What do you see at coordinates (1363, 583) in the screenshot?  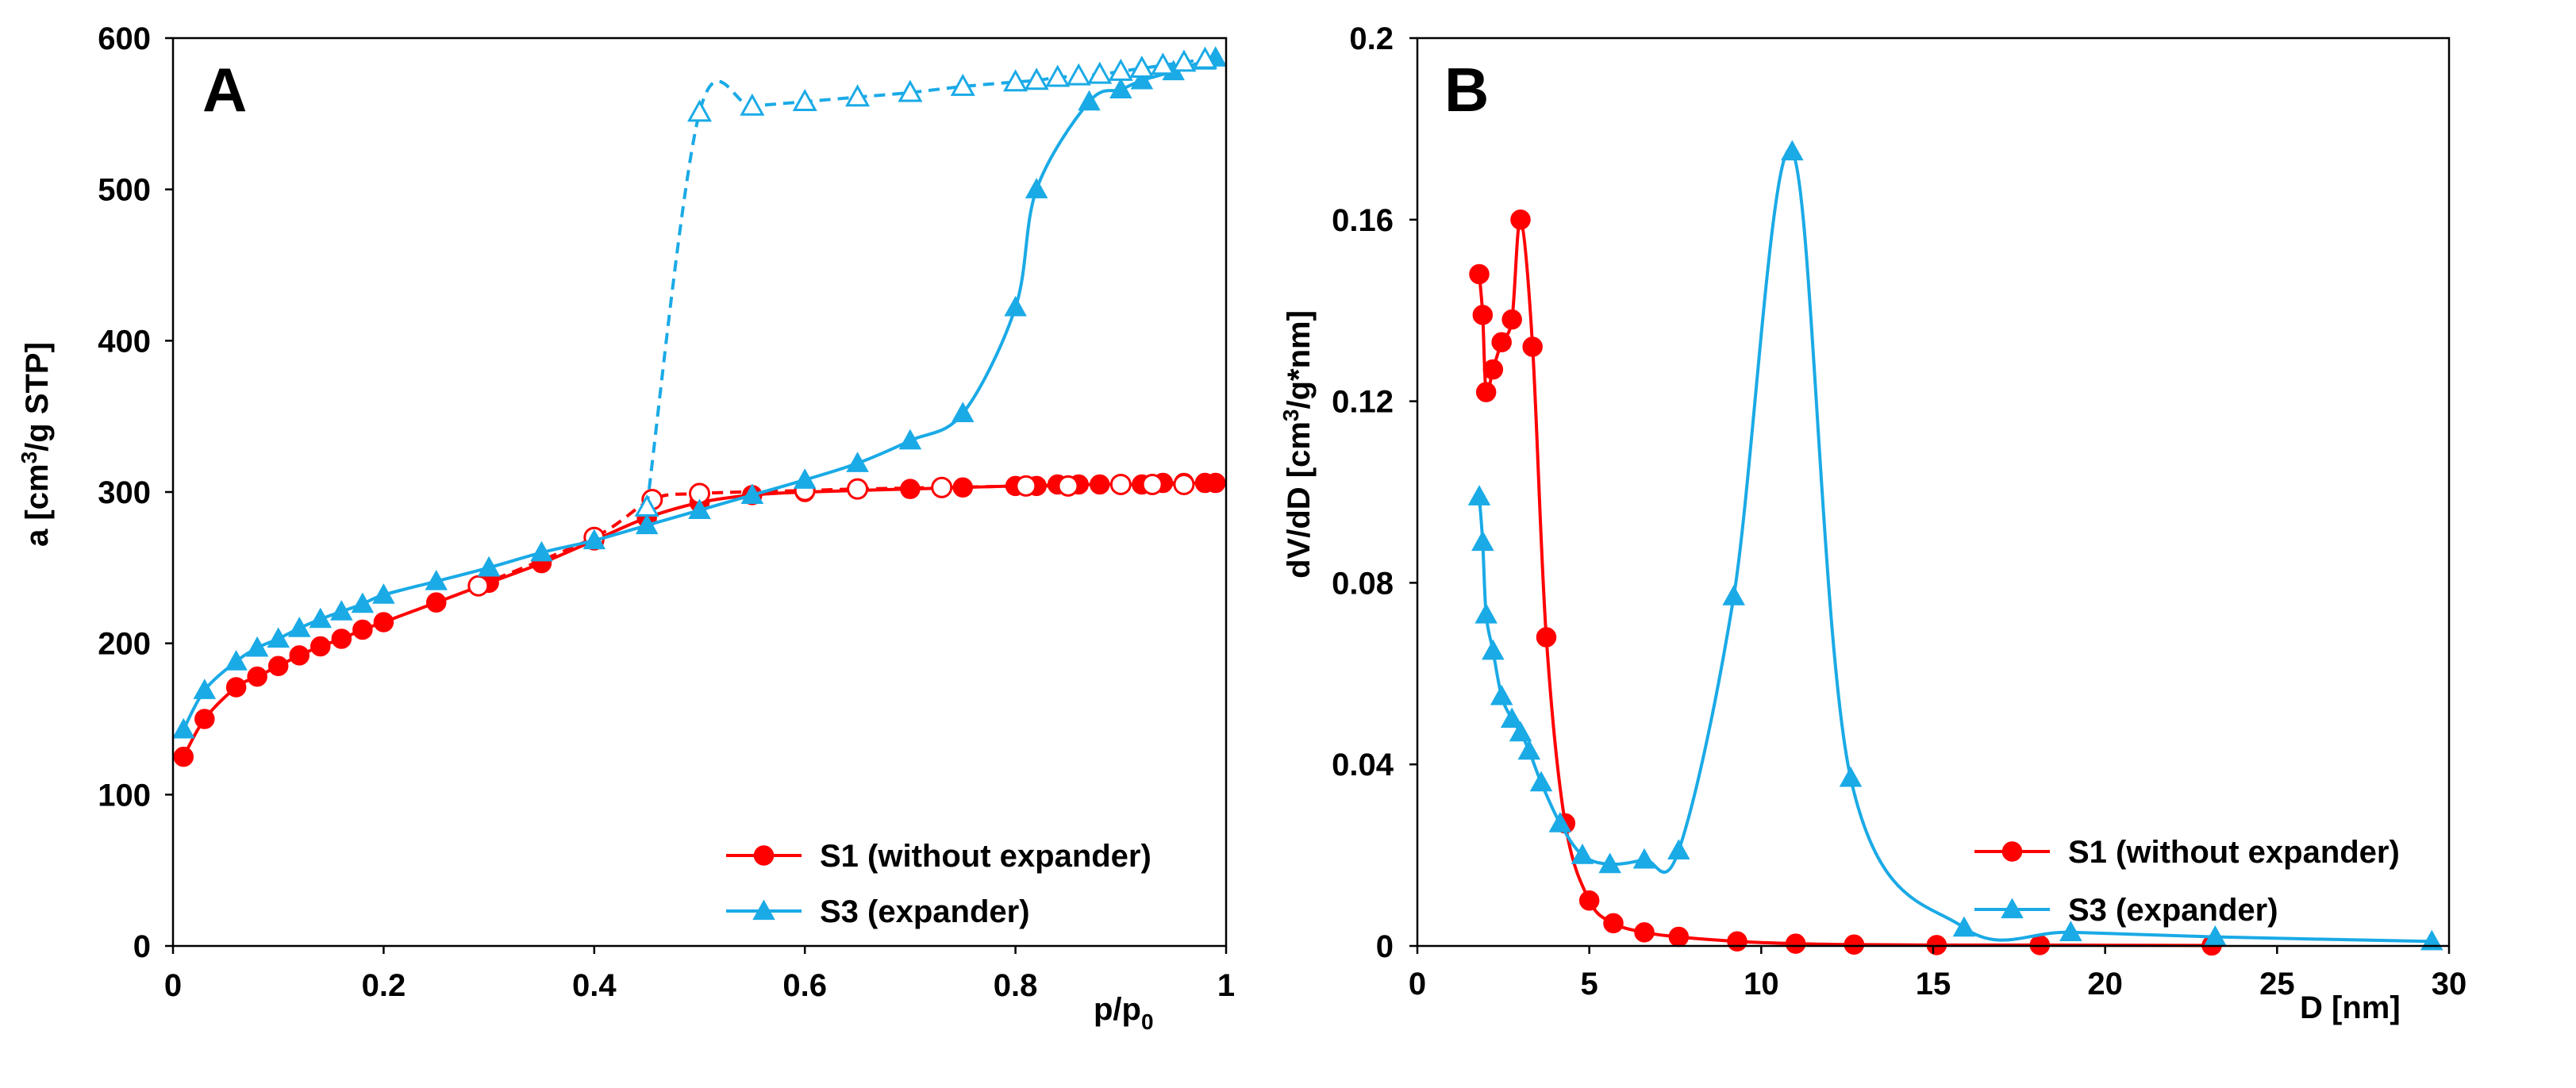 I see `panel-b-y-tick-label: 0.08` at bounding box center [1363, 583].